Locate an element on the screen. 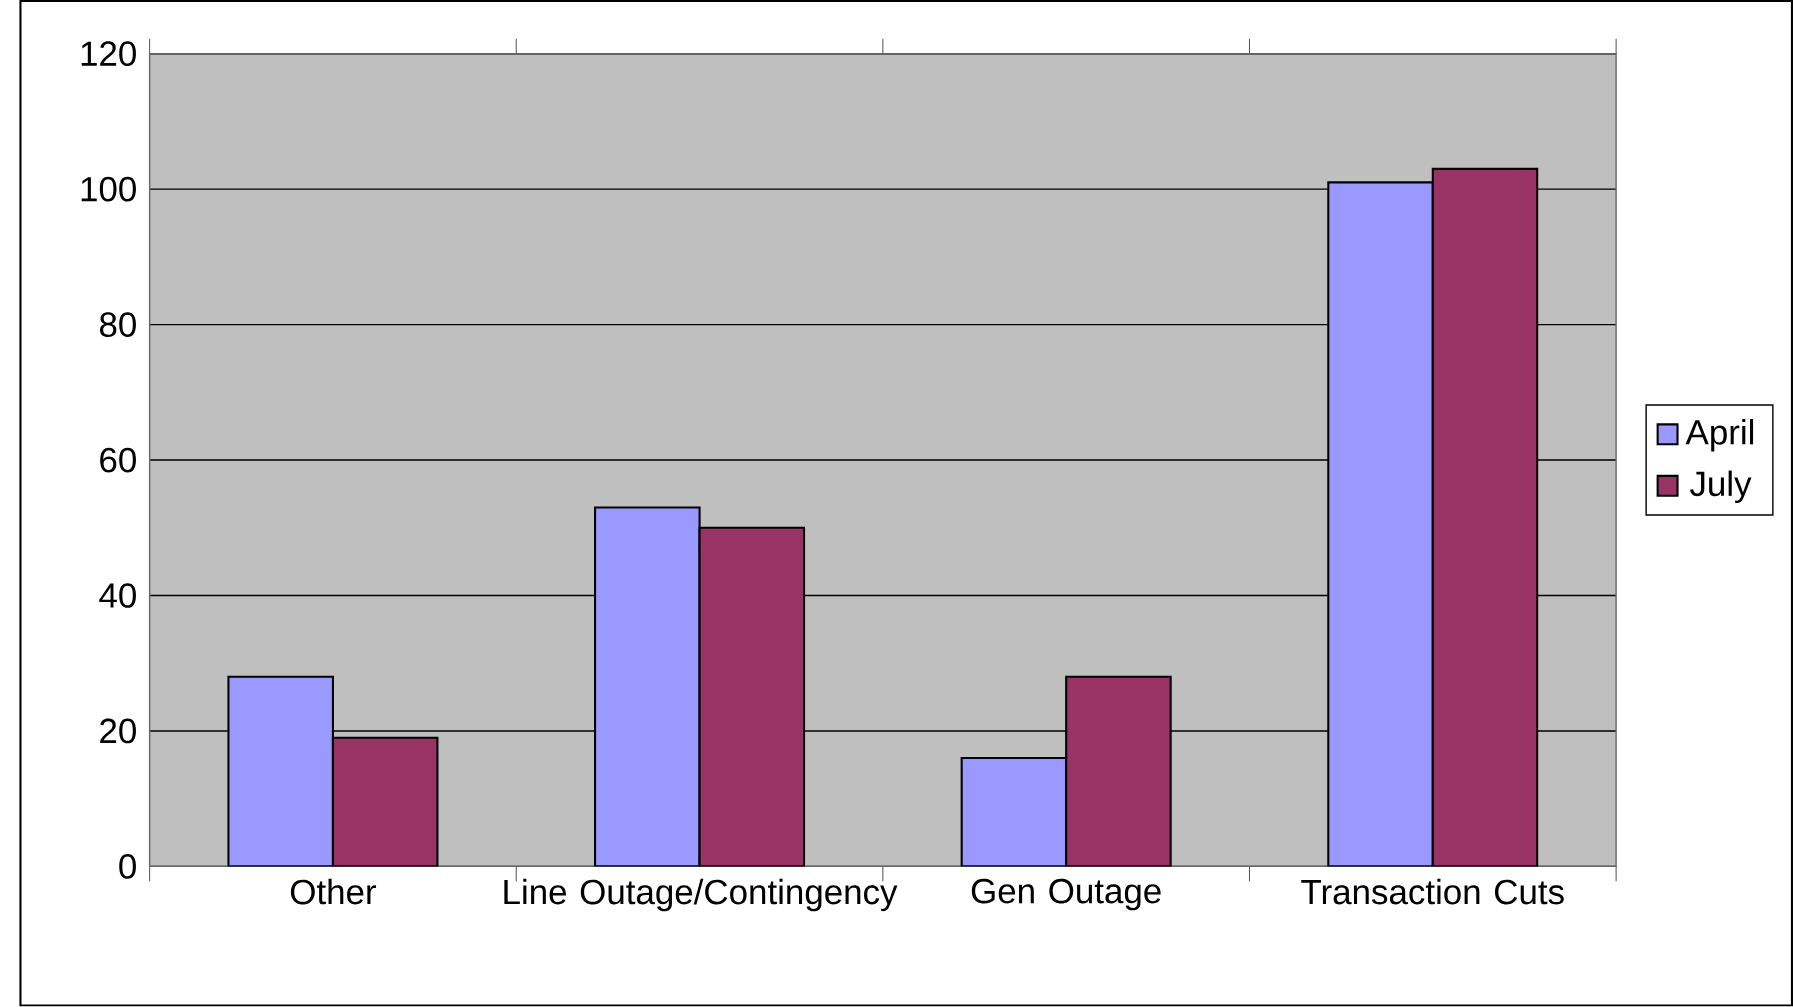 This screenshot has height=1007, width=1793. y-tick-label: 20 is located at coordinates (118, 731).